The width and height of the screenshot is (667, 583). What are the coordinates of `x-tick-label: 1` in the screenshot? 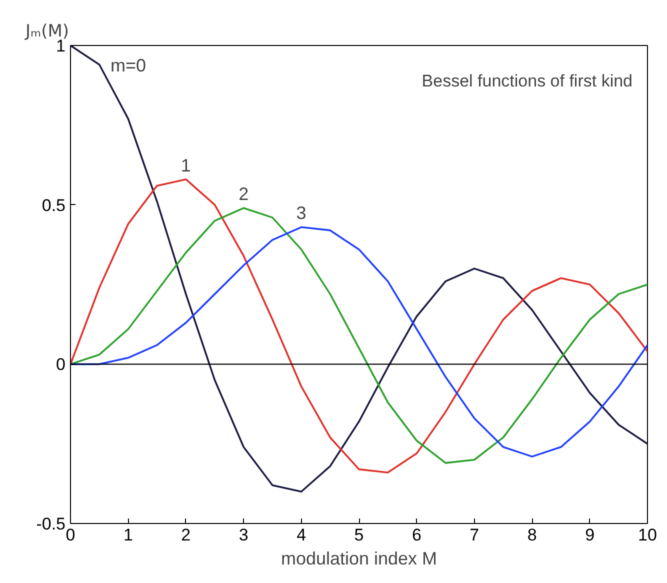 It's located at (128, 535).